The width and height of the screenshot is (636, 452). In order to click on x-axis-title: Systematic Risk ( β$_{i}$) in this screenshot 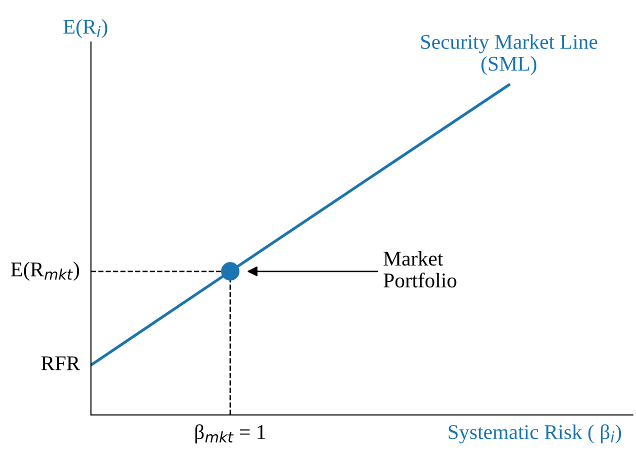, I will do `click(535, 434)`.